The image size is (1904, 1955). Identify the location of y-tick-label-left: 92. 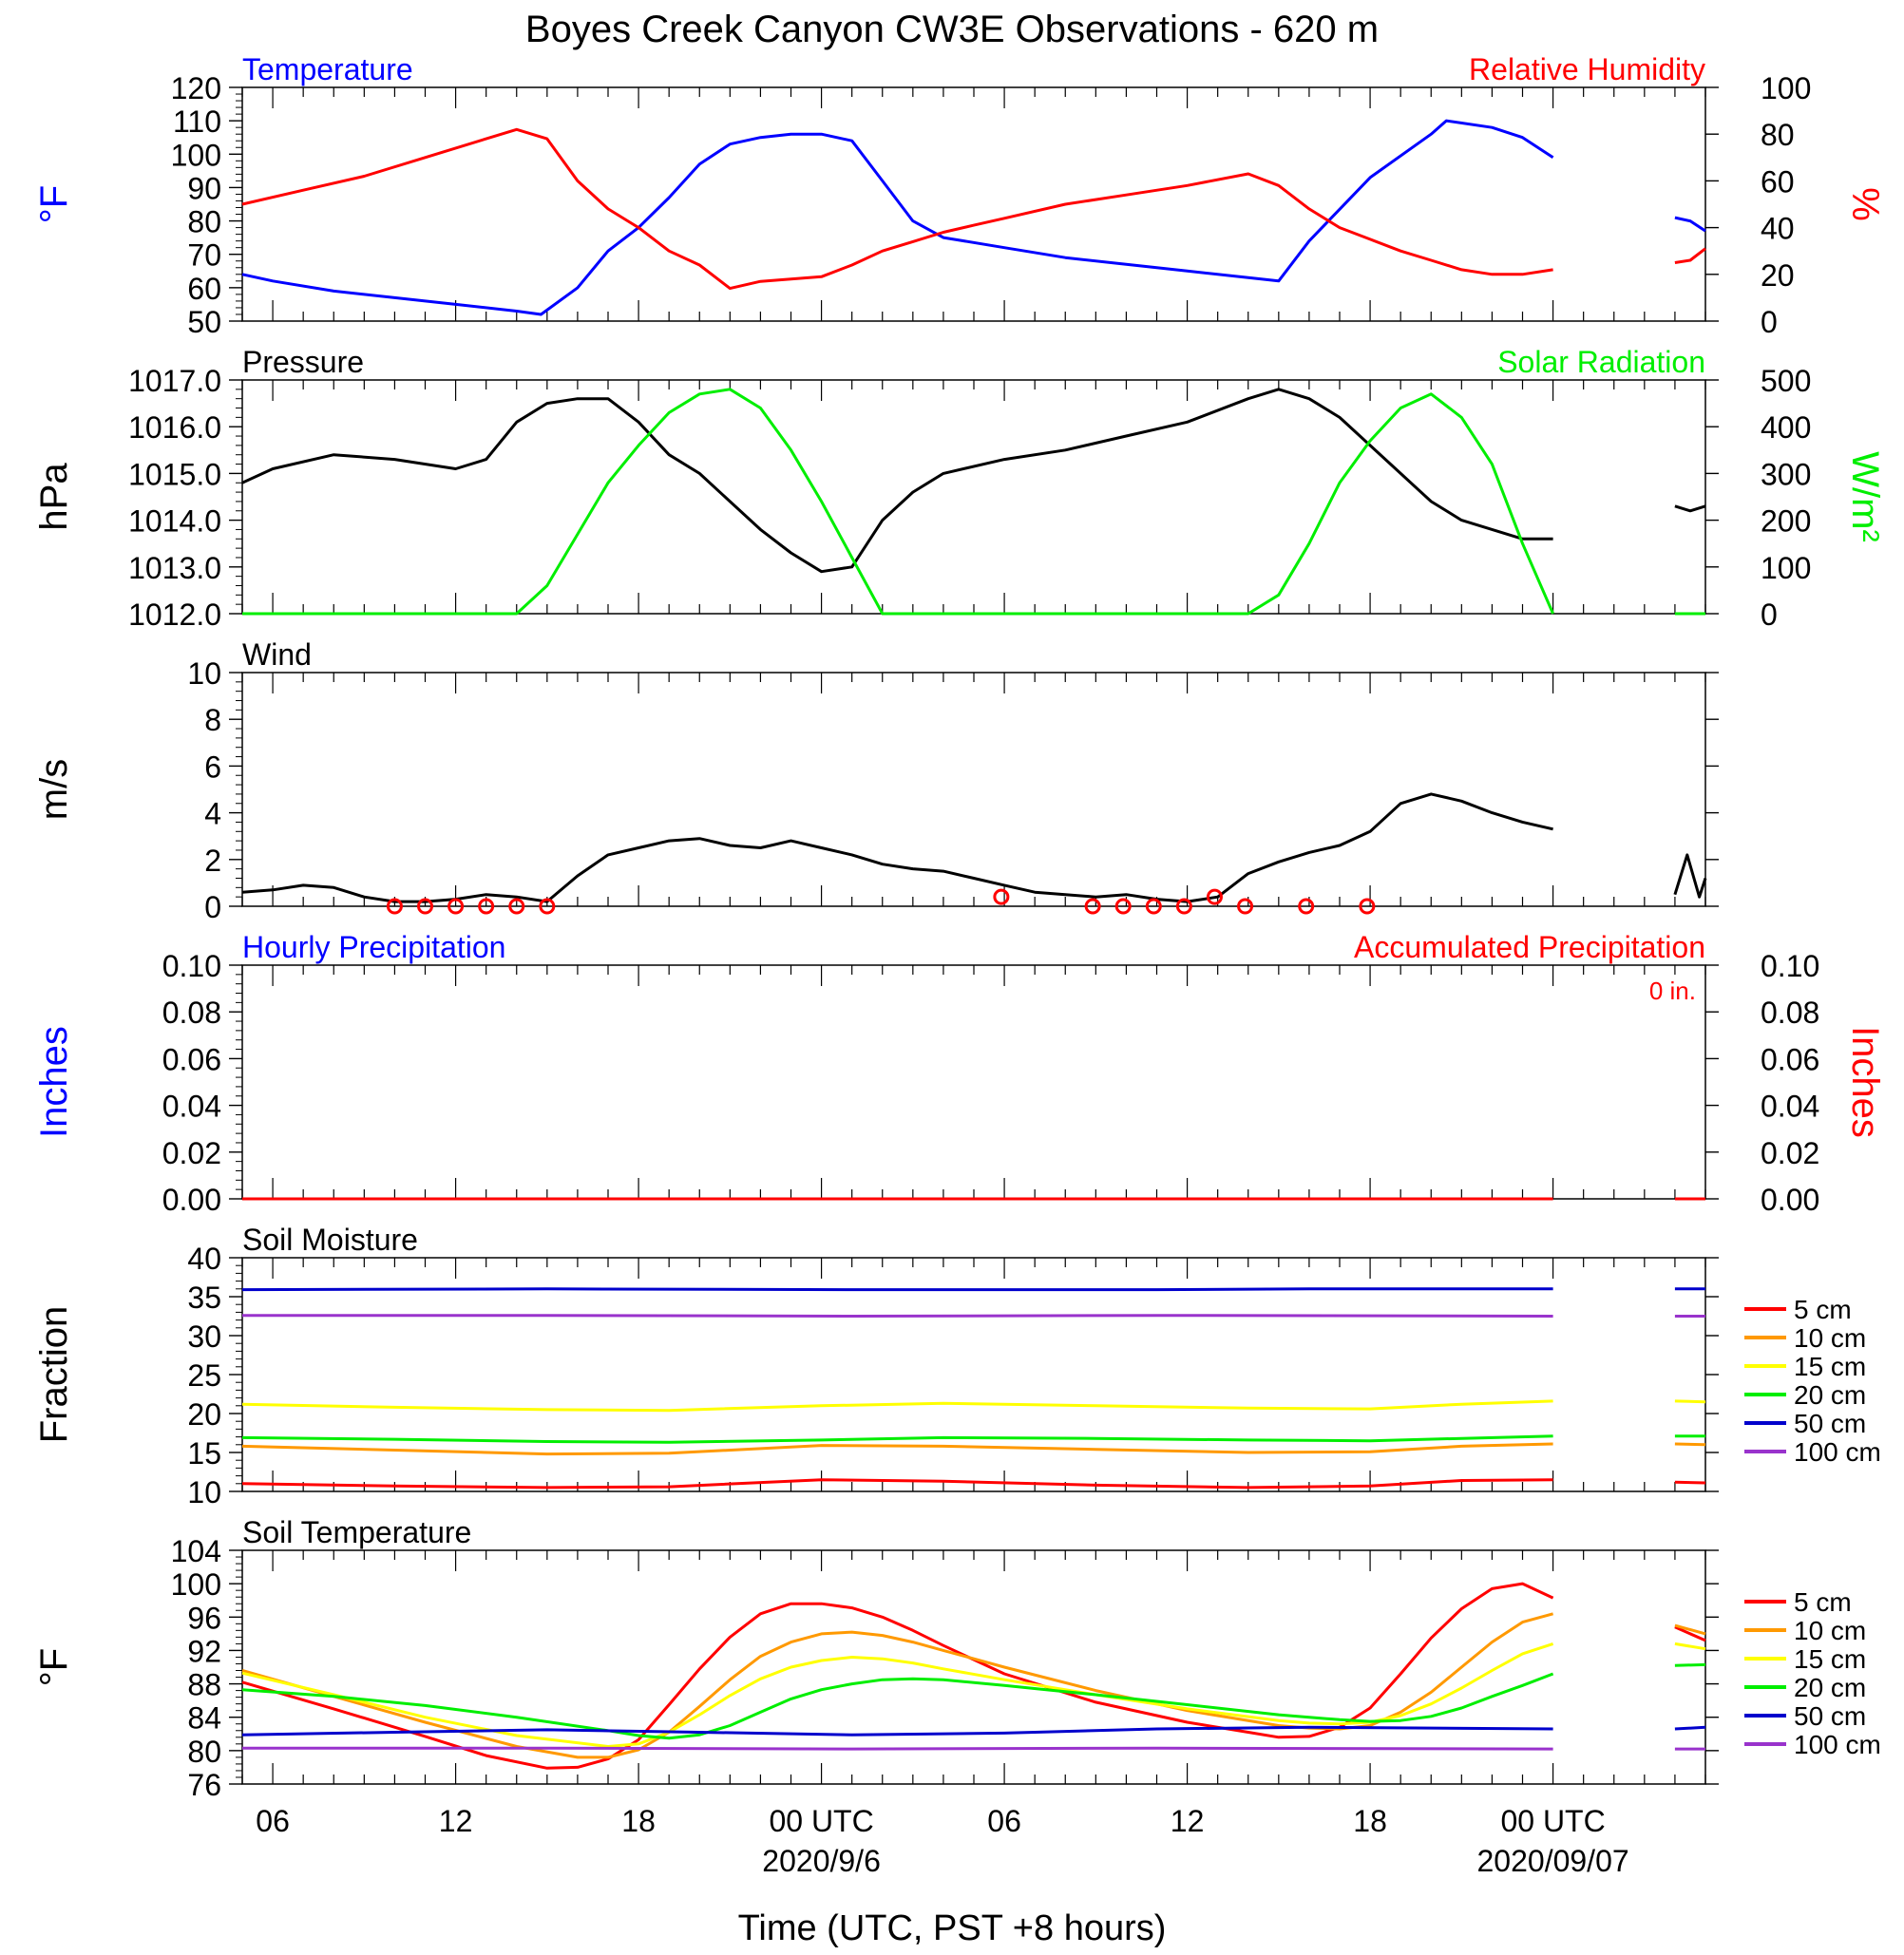
(204, 1651).